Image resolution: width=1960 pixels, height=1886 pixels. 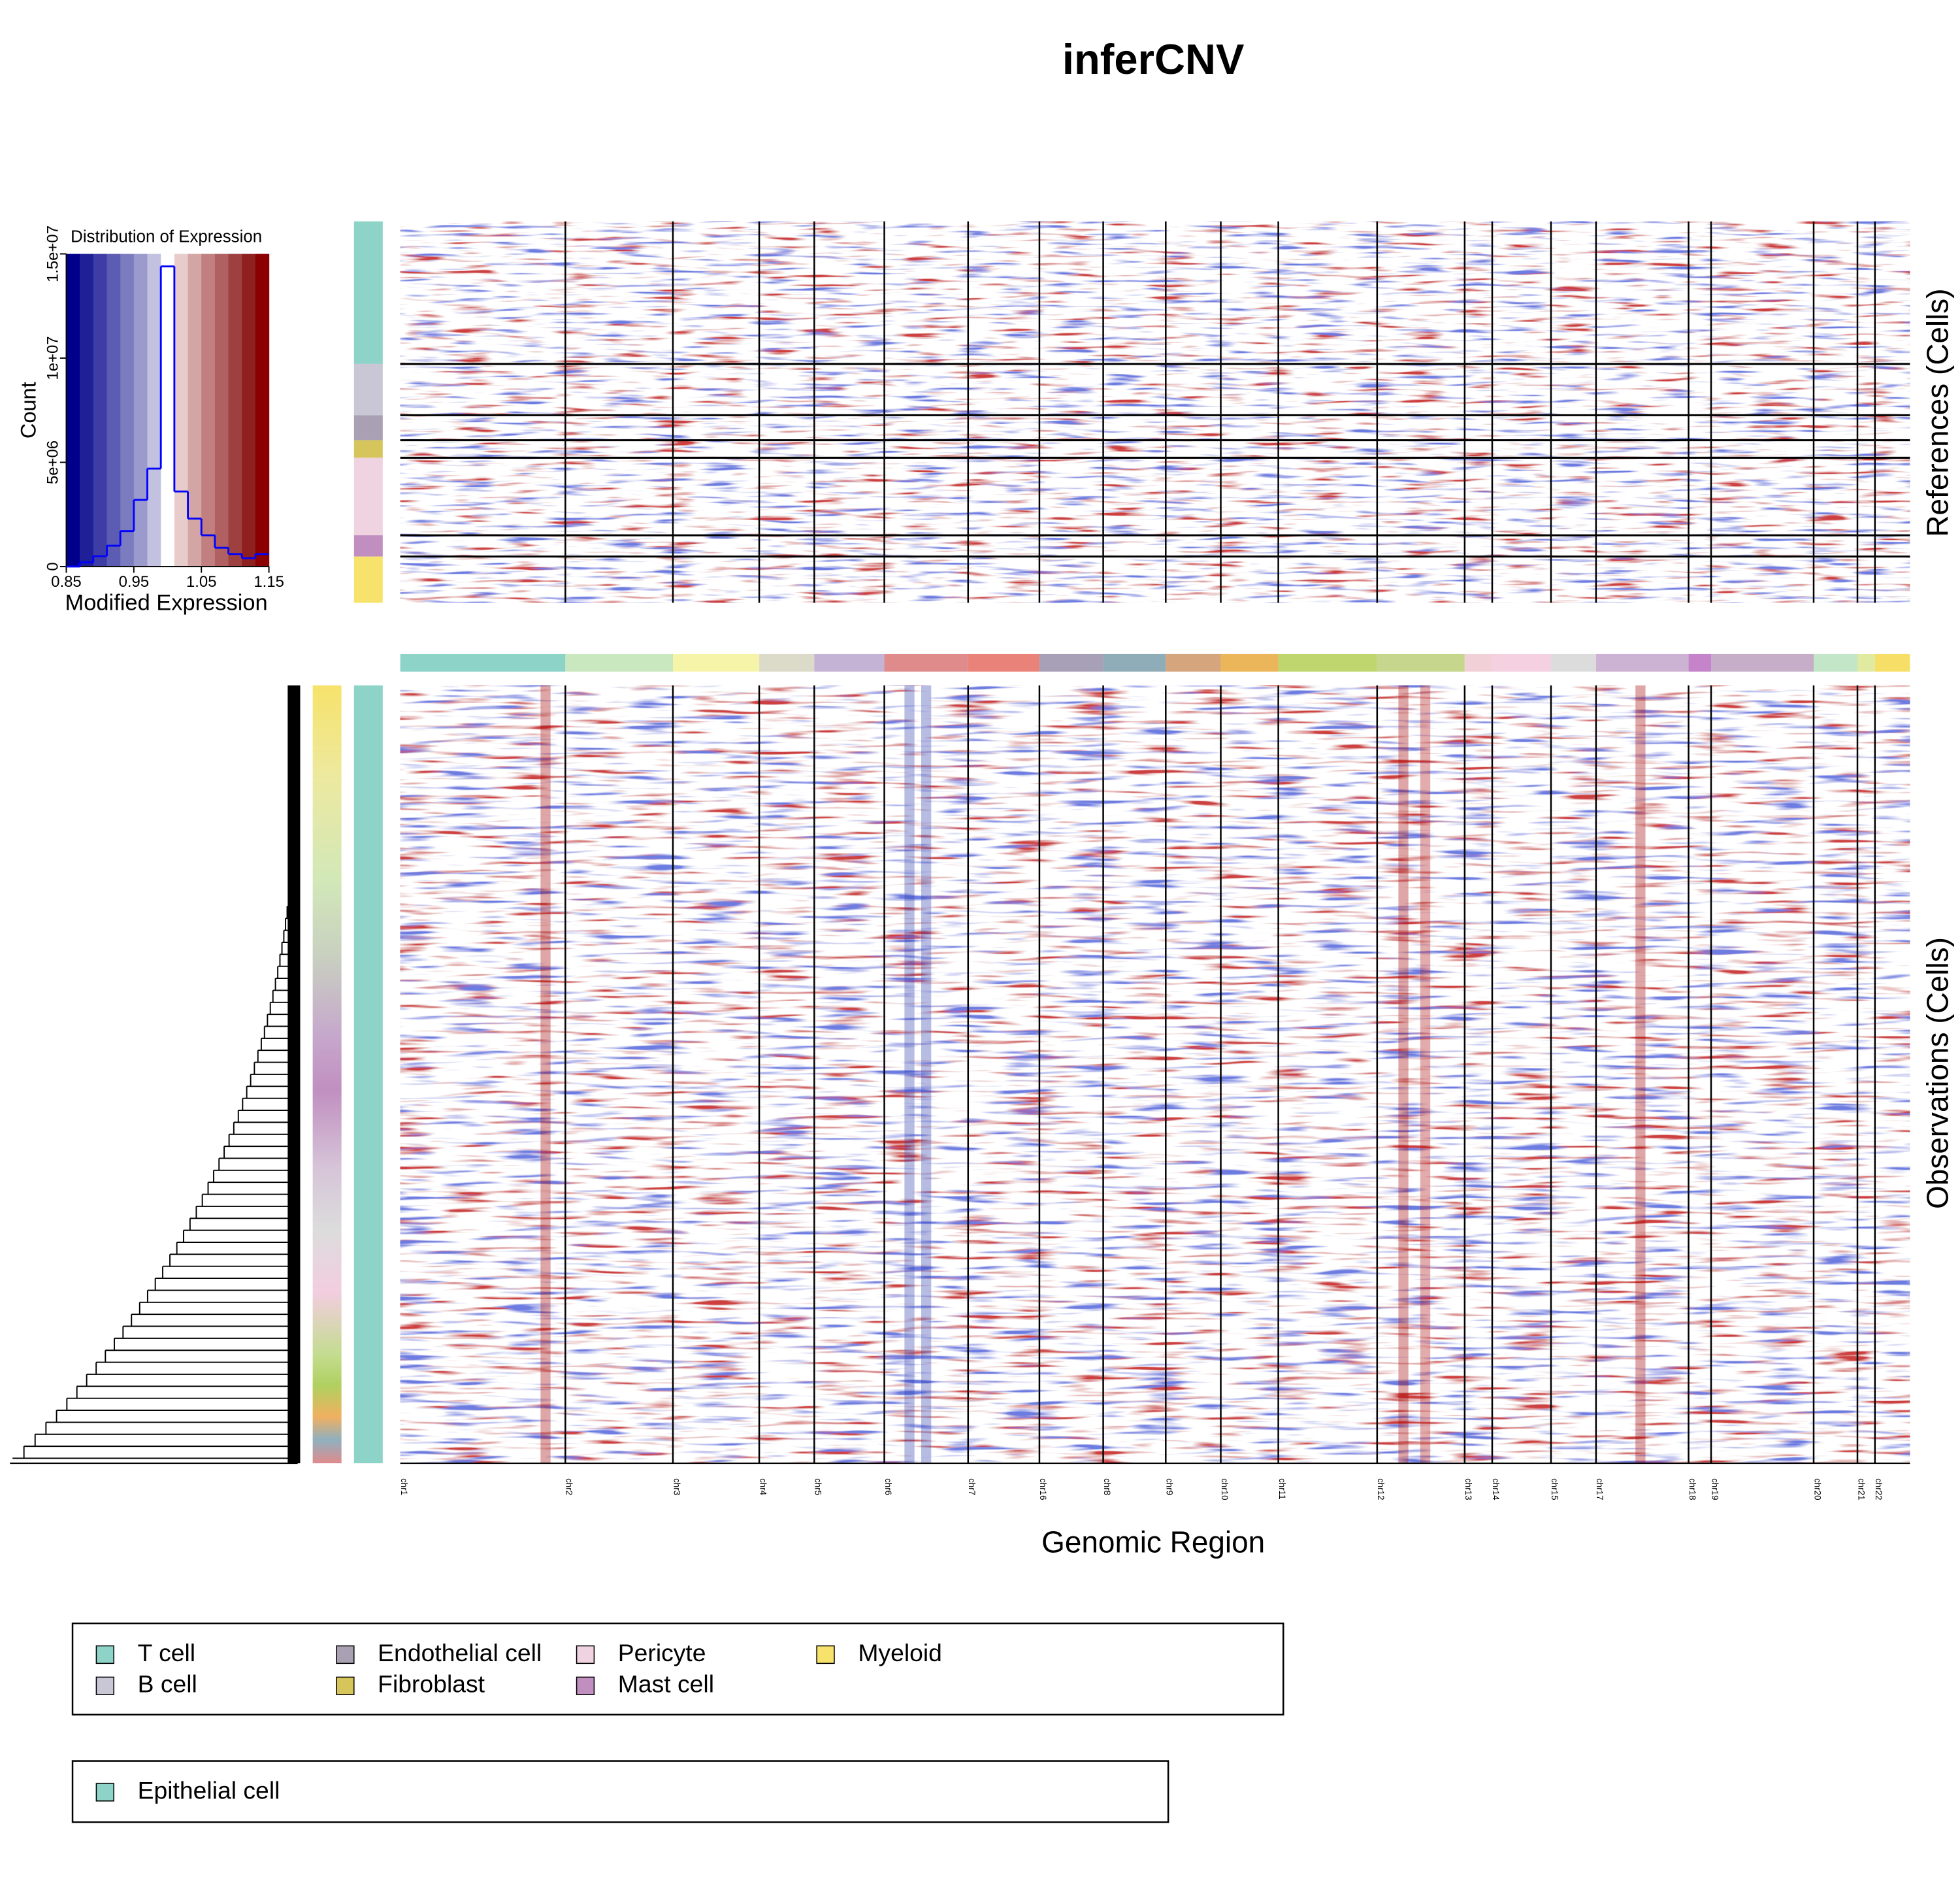 I want to click on x-axis-label: Modified Expression, so click(x=166, y=602).